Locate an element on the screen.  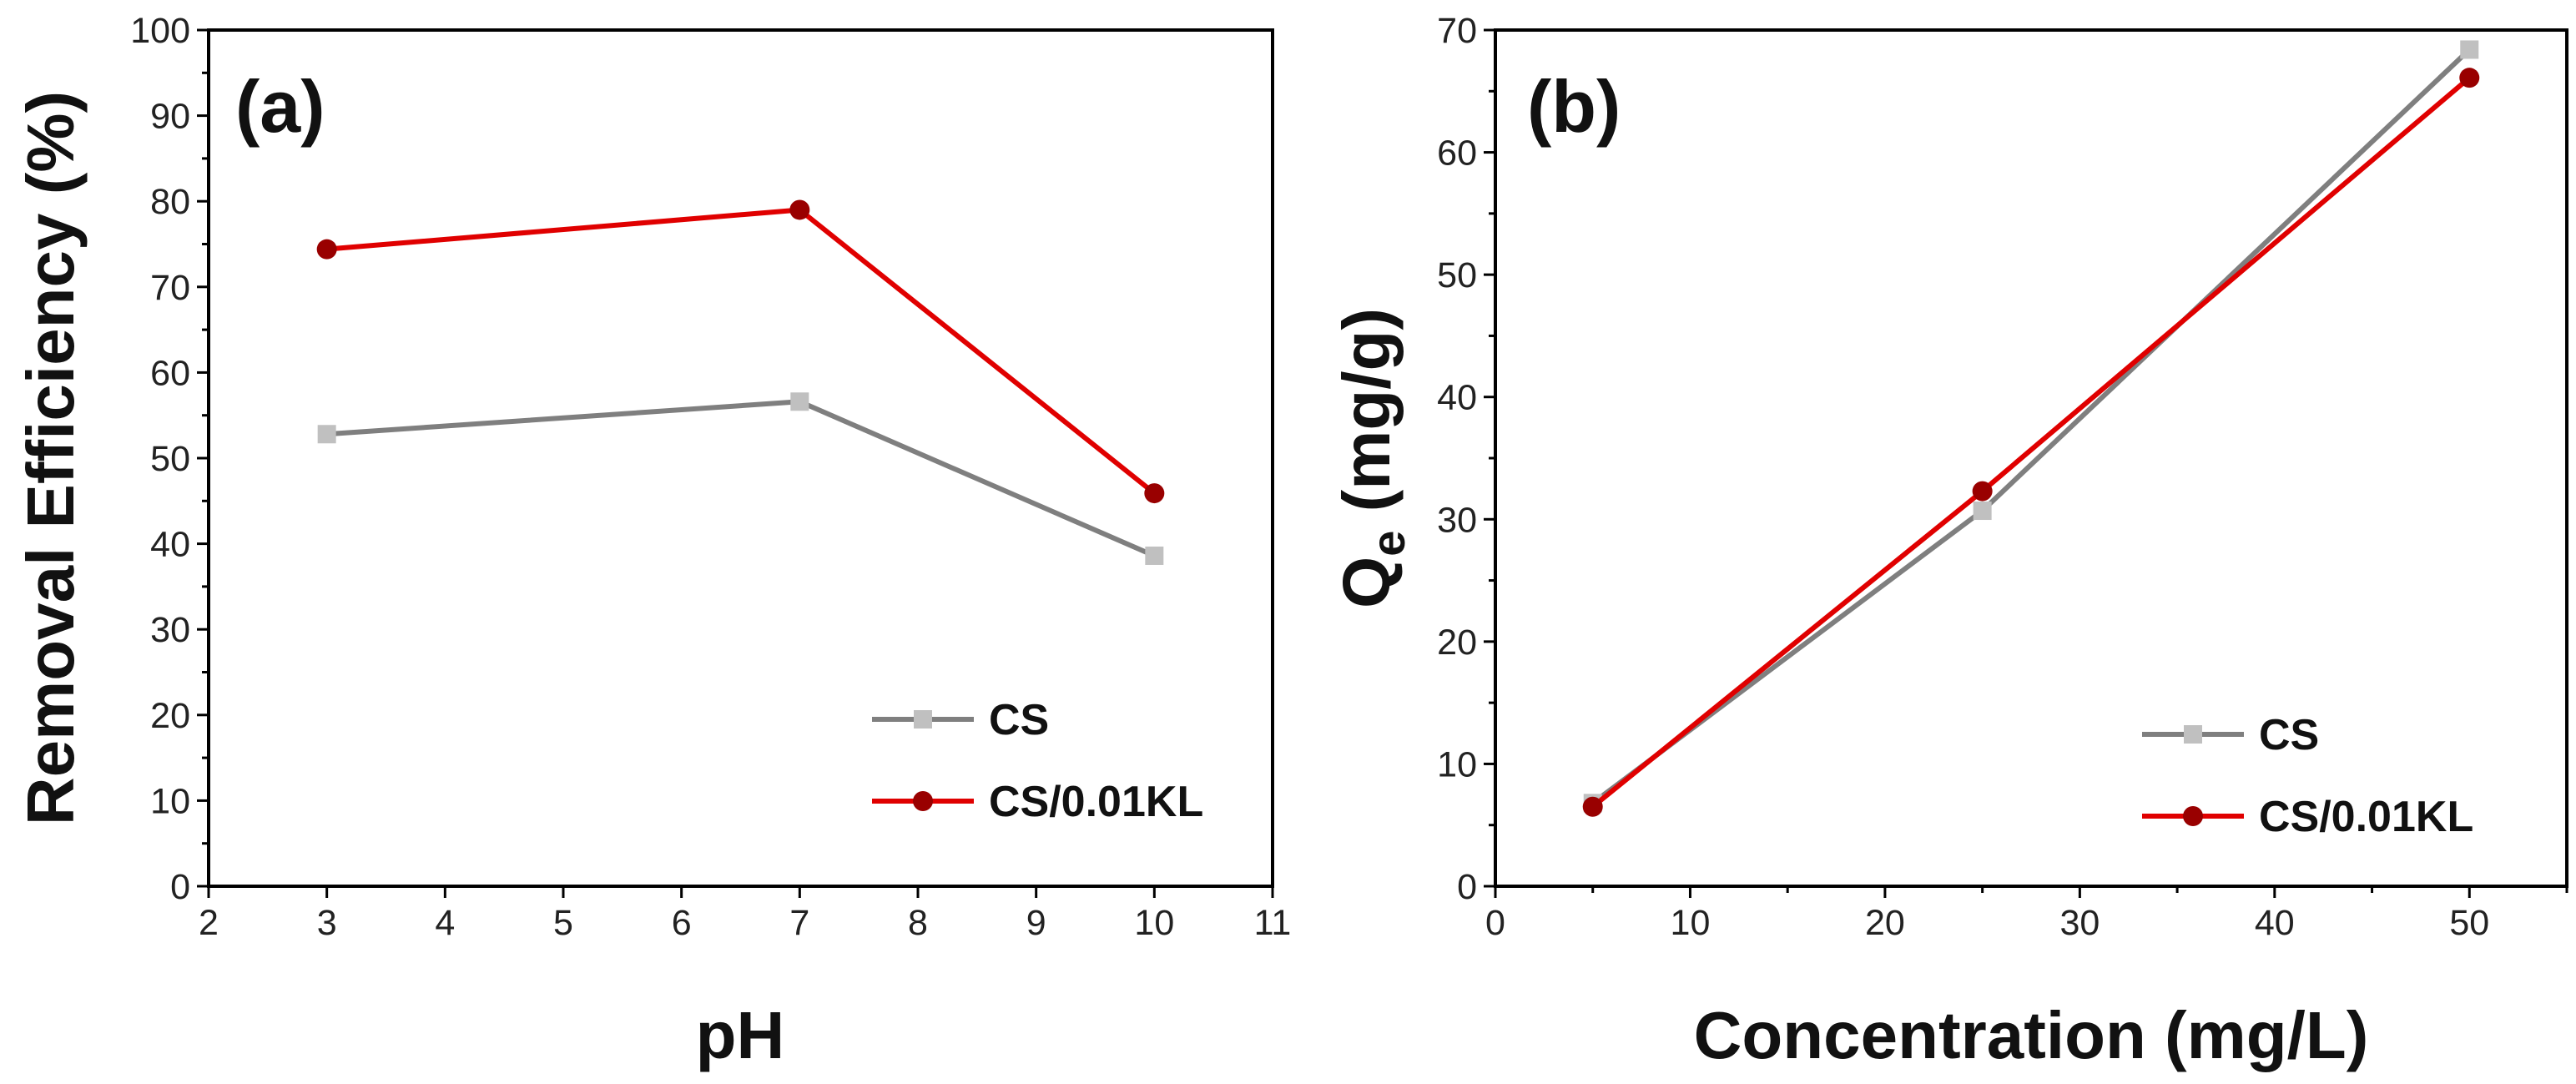
y-axis-title-b: Qe (mg/g) is located at coordinates (1371, 458).